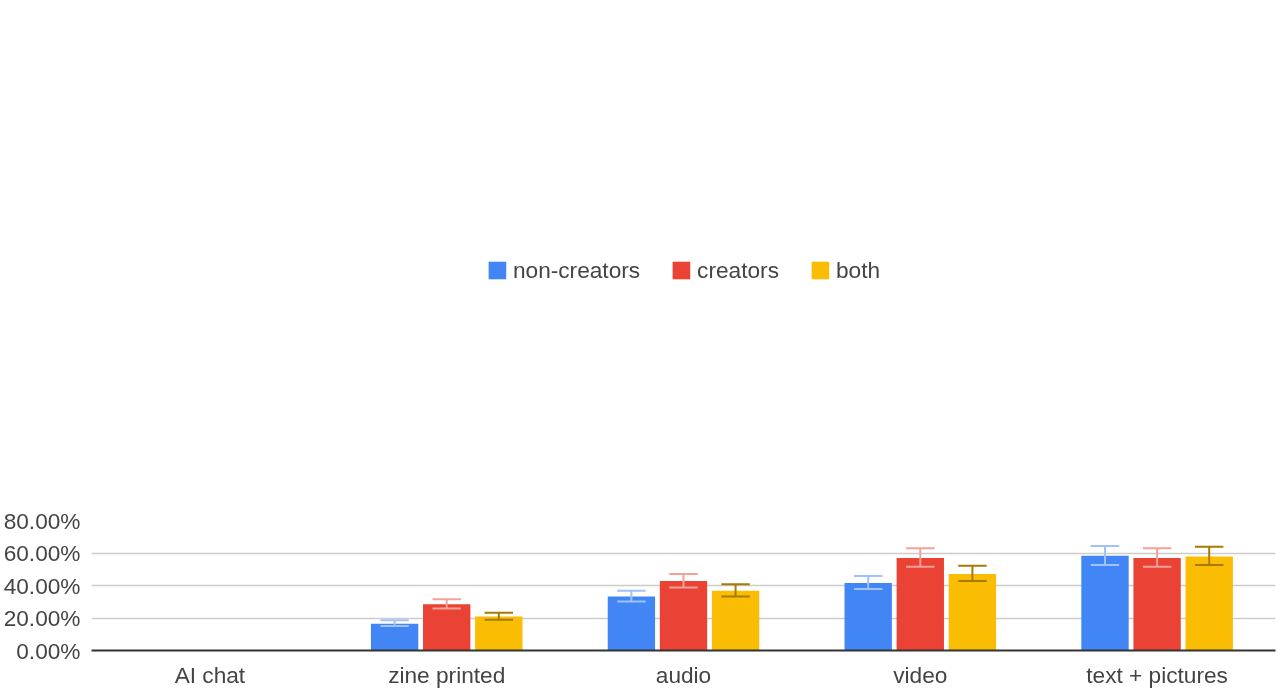  What do you see at coordinates (738, 270) in the screenshot?
I see `legend-label: creators` at bounding box center [738, 270].